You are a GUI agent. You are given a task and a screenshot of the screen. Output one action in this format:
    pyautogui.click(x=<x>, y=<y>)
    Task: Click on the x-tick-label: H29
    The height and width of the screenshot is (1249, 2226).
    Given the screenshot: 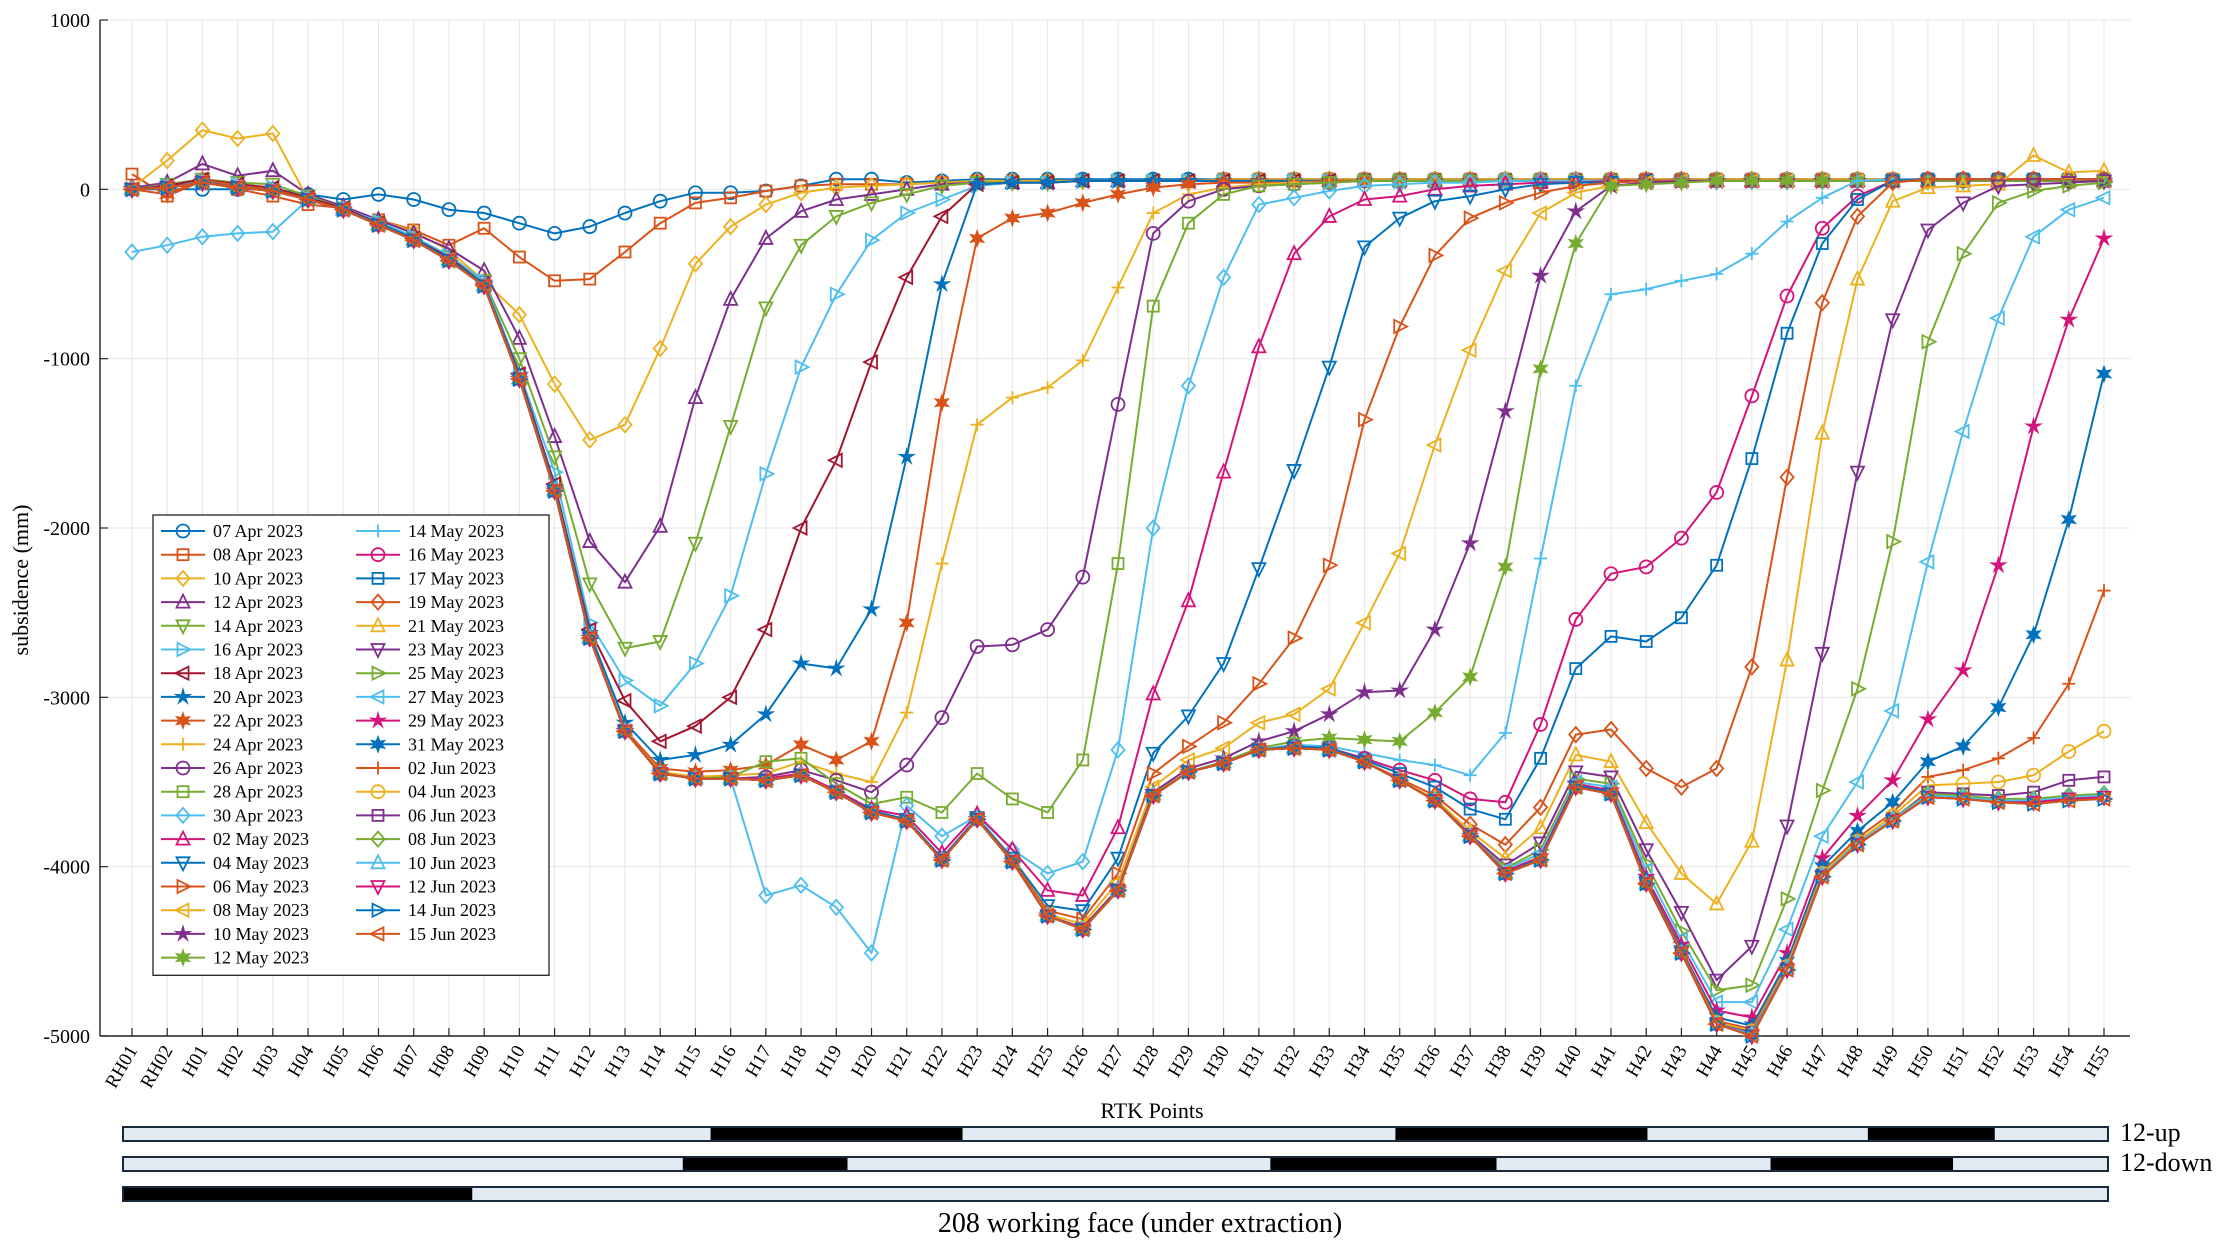 What is the action you would take?
    pyautogui.click(x=1181, y=1061)
    